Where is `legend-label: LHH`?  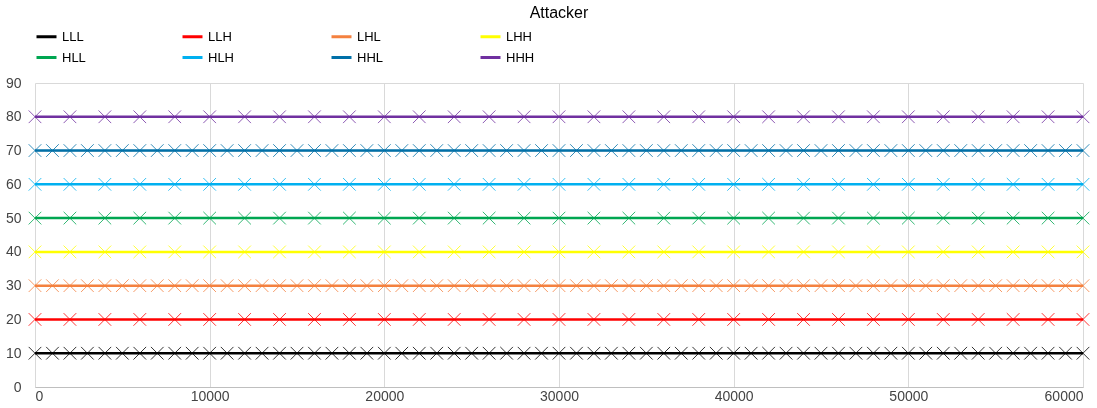
legend-label: LHH is located at coordinates (519, 36).